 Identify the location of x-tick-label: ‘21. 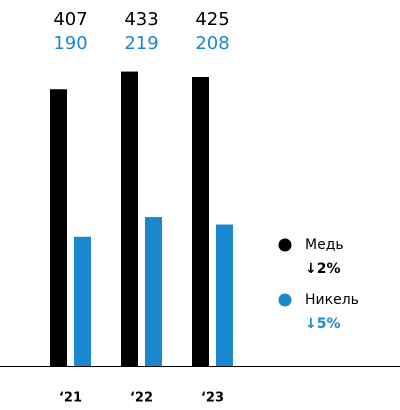
(70, 398).